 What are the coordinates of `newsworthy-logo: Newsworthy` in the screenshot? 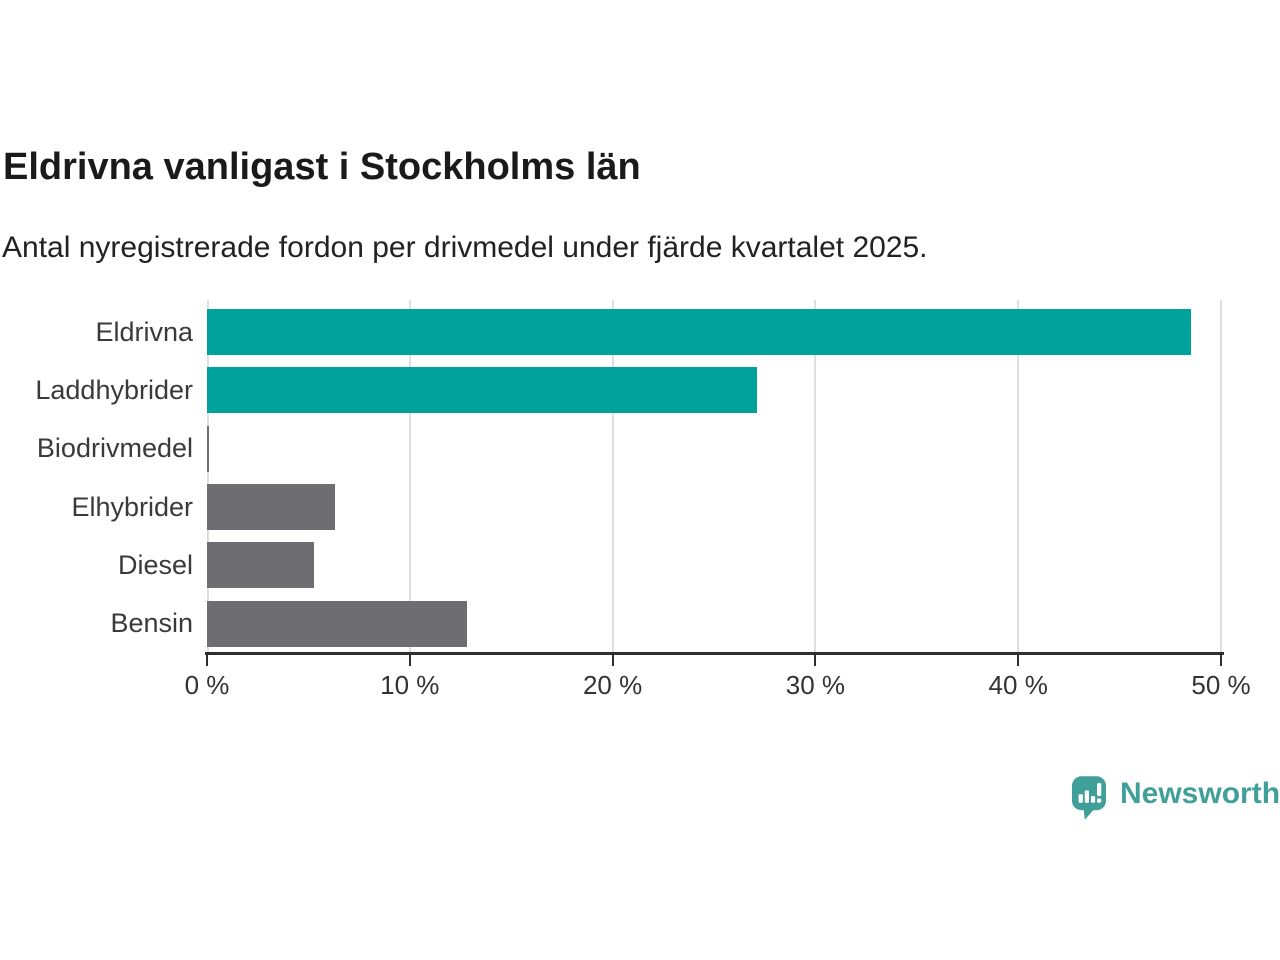 It's located at (1176, 800).